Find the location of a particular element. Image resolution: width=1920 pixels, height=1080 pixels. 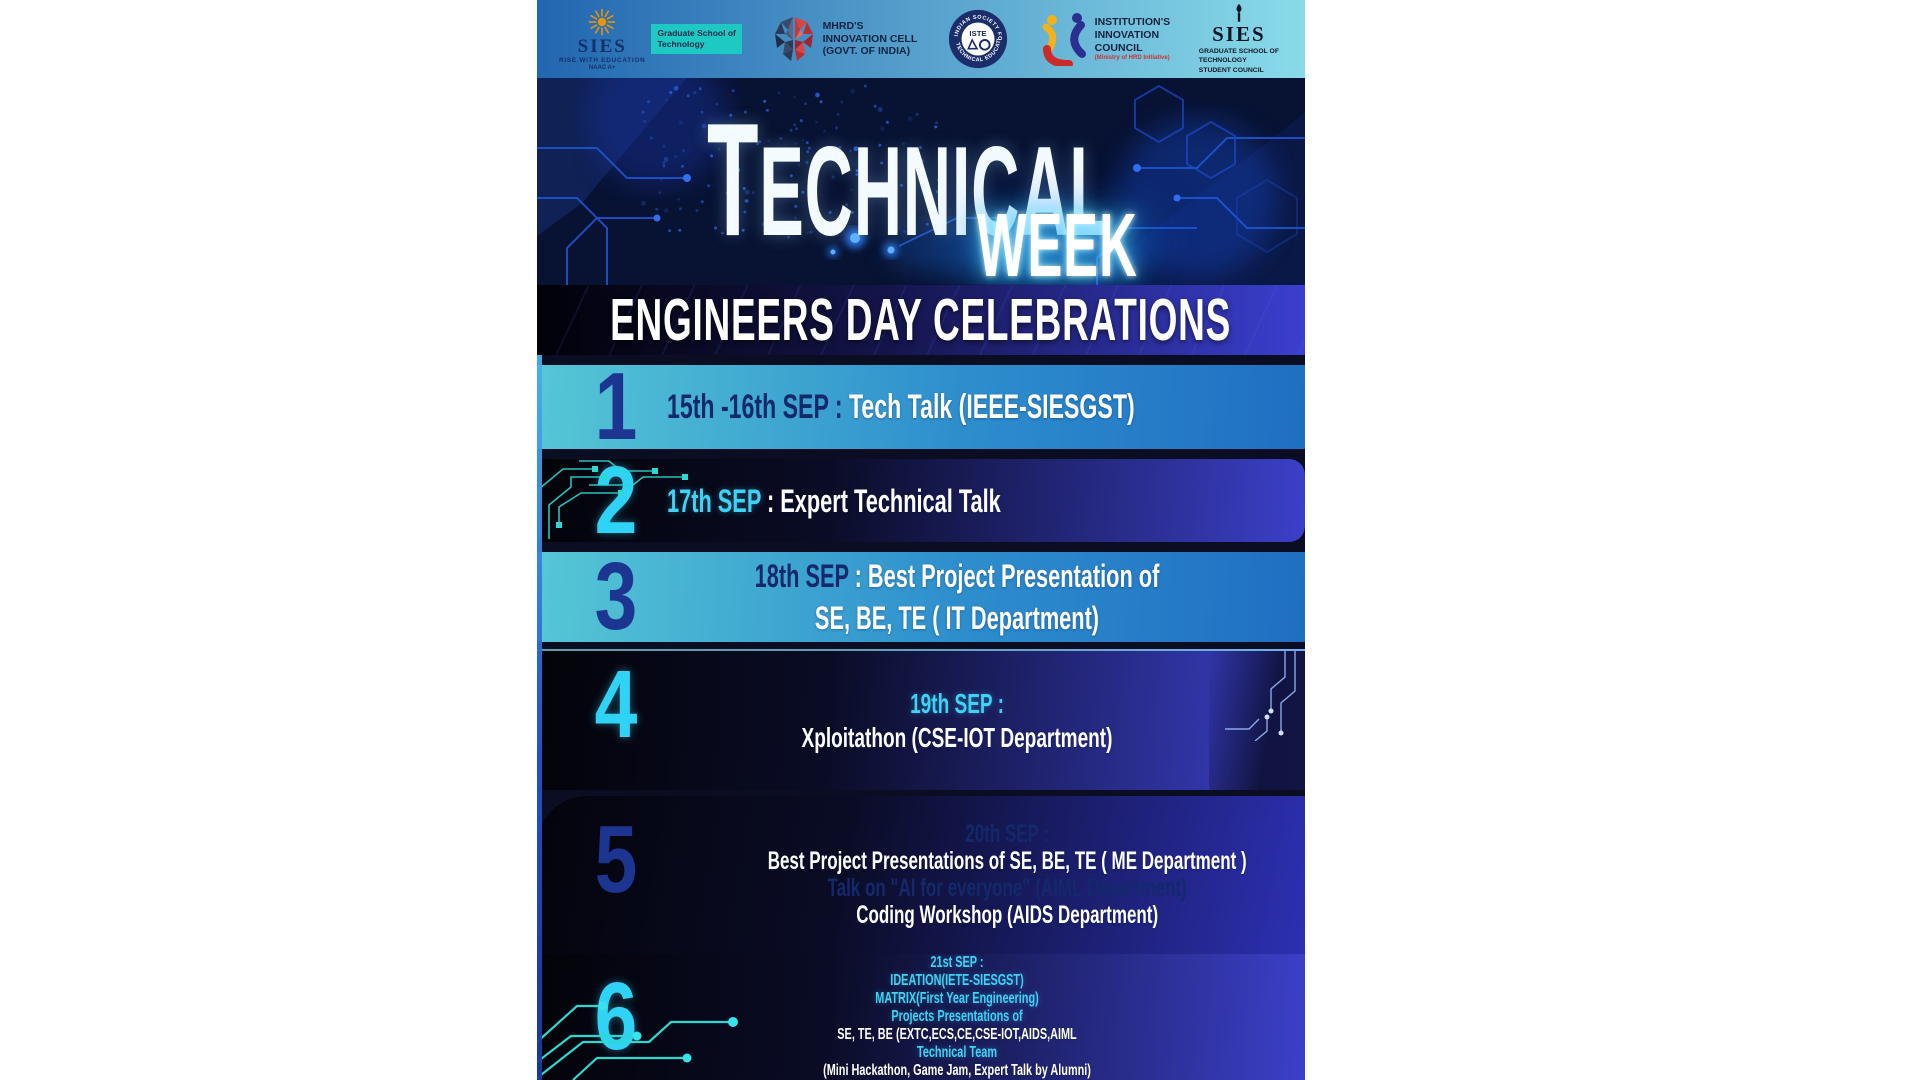

event-text-segment: 19th SEP : is located at coordinates (957, 703).